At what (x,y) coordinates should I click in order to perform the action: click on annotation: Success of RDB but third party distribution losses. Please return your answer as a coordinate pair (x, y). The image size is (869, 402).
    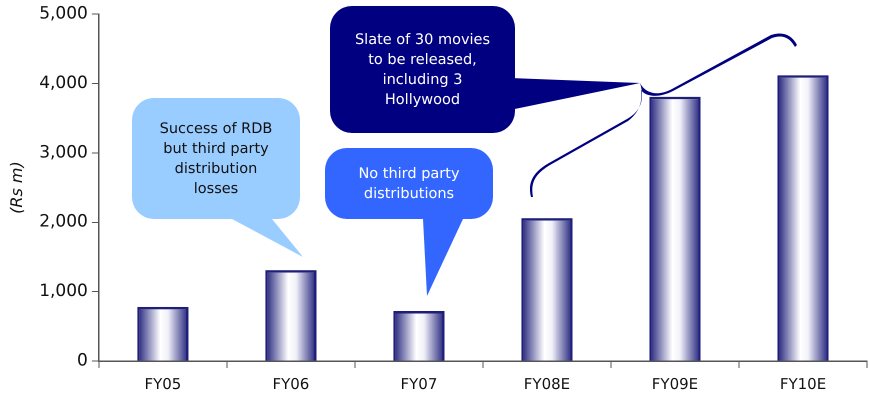
    Looking at the image, I should click on (216, 158).